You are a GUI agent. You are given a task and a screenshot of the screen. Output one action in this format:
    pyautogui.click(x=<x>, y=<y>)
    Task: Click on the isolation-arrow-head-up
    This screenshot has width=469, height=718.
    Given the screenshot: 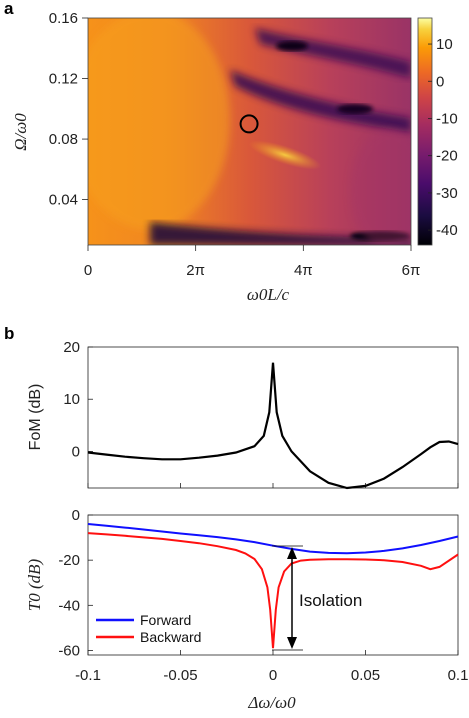 What is the action you would take?
    pyautogui.click(x=292, y=553)
    